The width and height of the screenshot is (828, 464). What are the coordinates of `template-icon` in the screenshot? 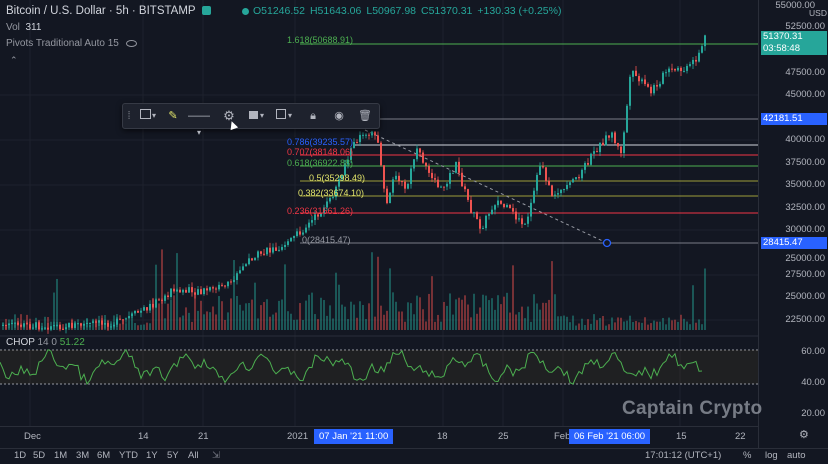 It's located at (253, 116).